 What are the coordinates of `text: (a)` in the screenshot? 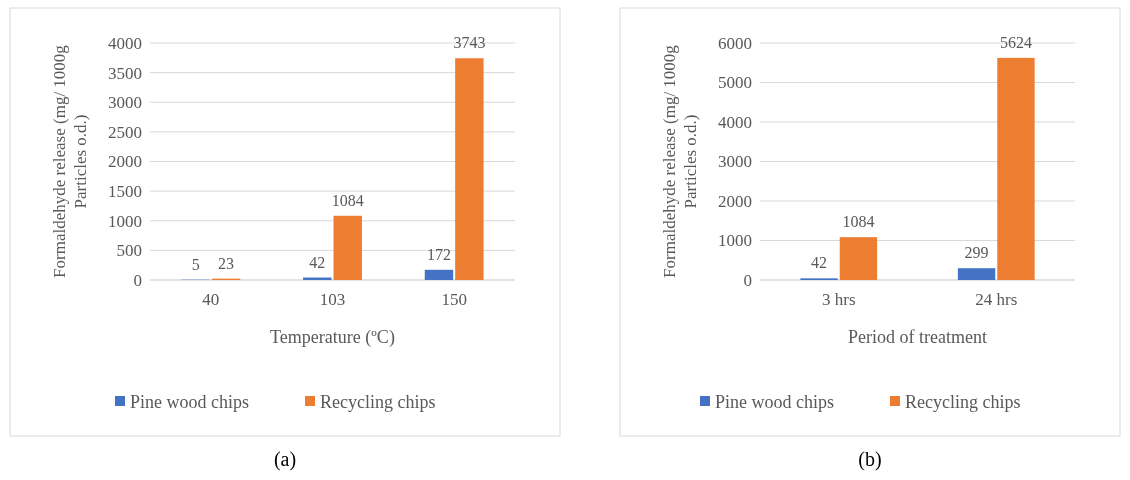 It's located at (285, 459).